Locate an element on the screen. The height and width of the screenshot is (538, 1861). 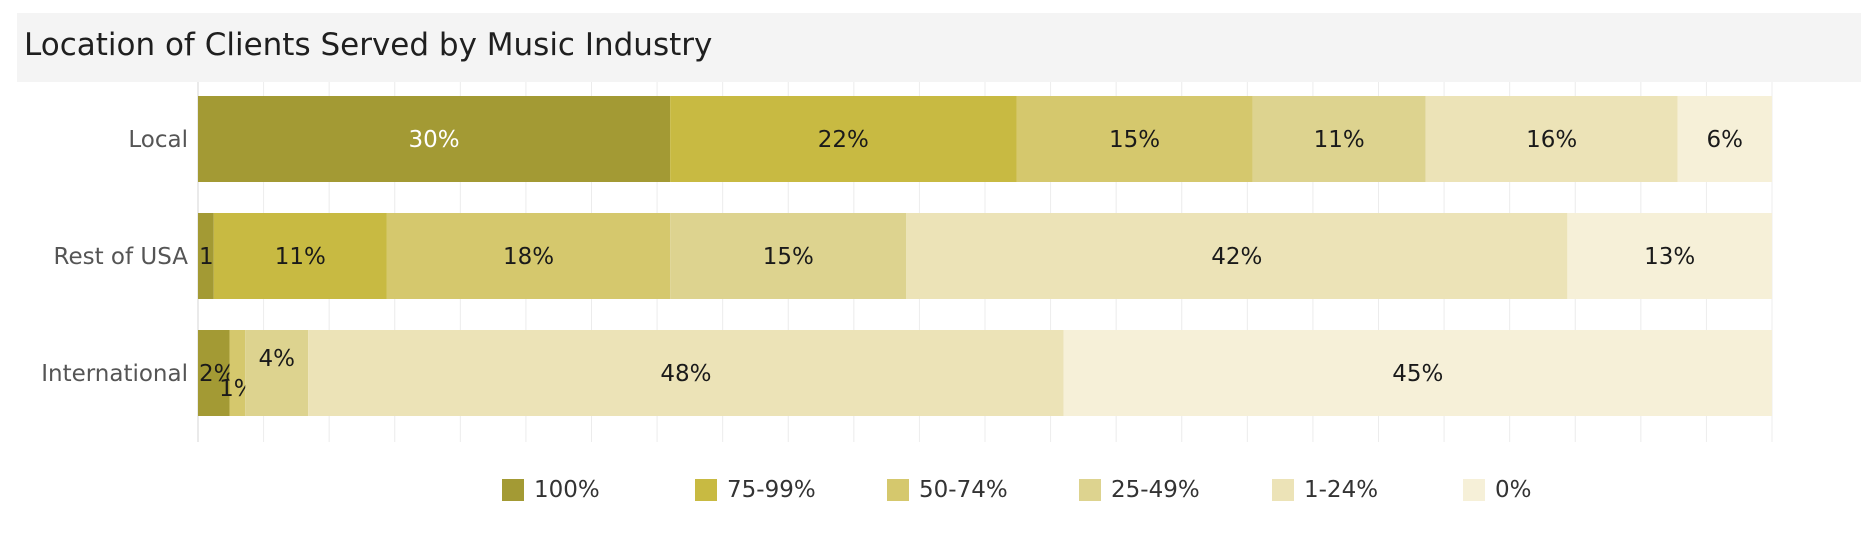
legend-label: 75-99% is located at coordinates (771, 490).